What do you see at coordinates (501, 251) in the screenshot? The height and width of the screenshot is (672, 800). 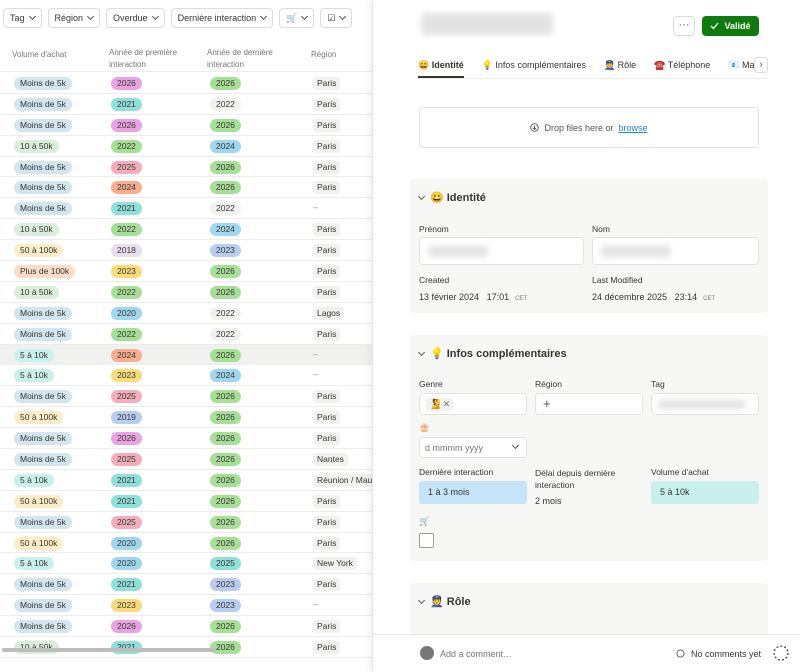 I see `prenom-field` at bounding box center [501, 251].